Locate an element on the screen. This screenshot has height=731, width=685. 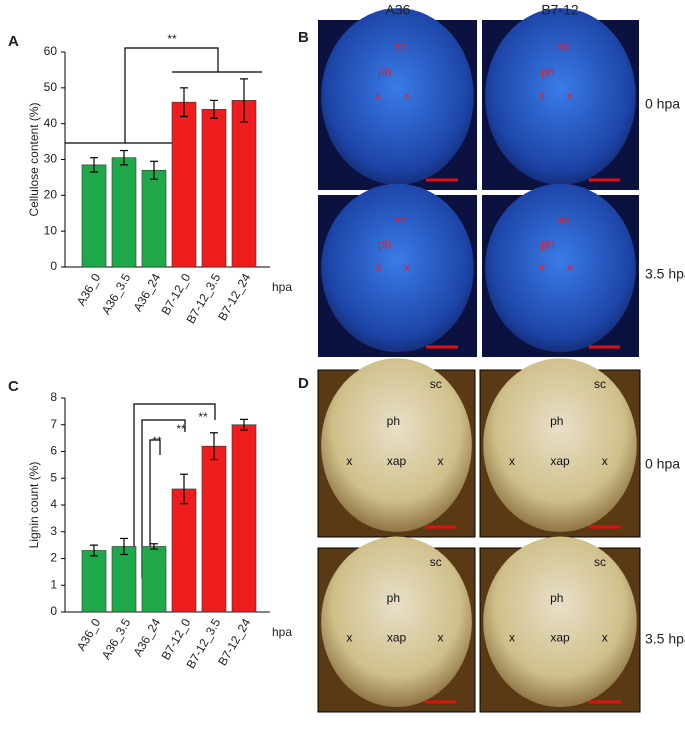
y-tick-label: 7 is located at coordinates (53, 424).